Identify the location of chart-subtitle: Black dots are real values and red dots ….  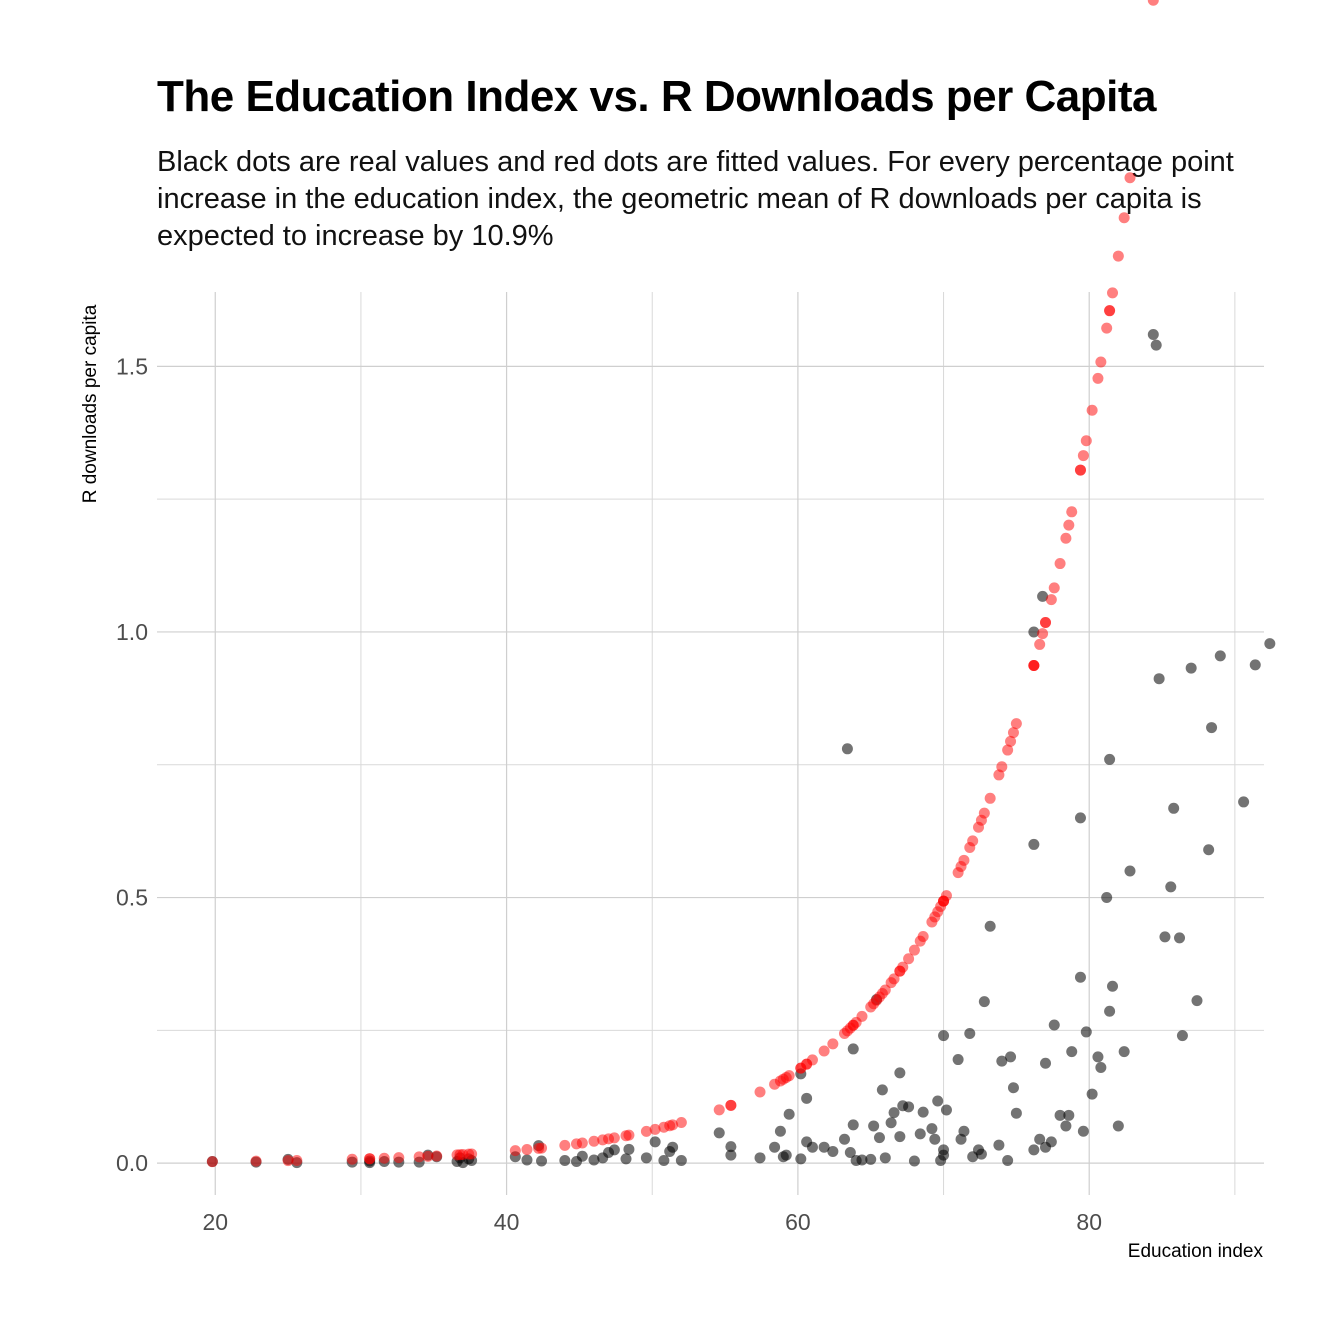
(695, 199).